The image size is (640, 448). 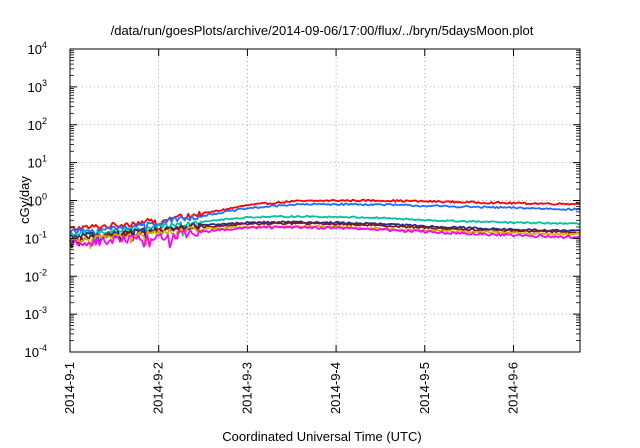 What do you see at coordinates (37, 124) in the screenshot?
I see `y-tick-label: 10²` at bounding box center [37, 124].